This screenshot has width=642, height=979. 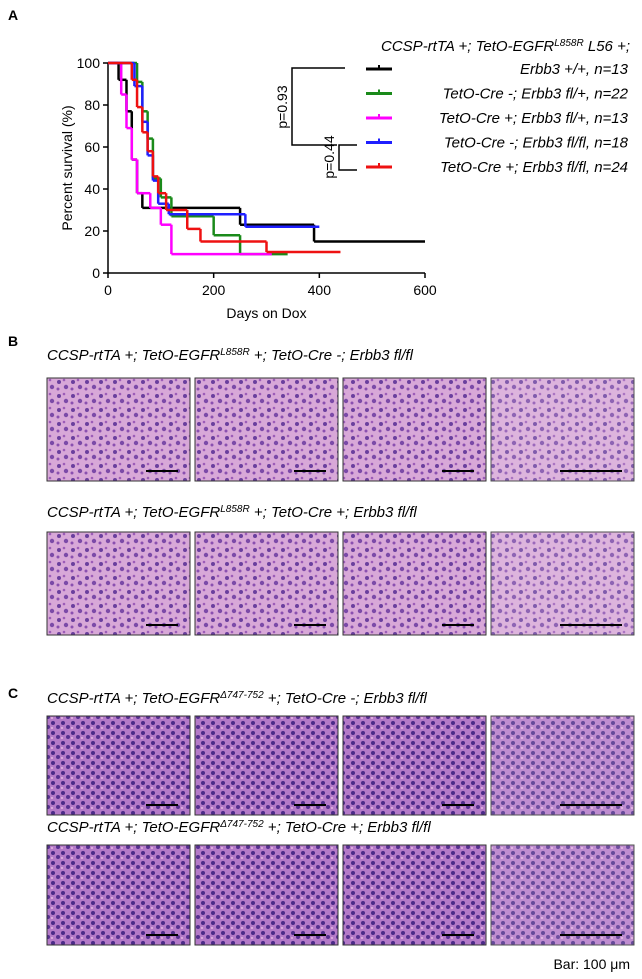 What do you see at coordinates (320, 290) in the screenshot?
I see `x-tick-label: 400` at bounding box center [320, 290].